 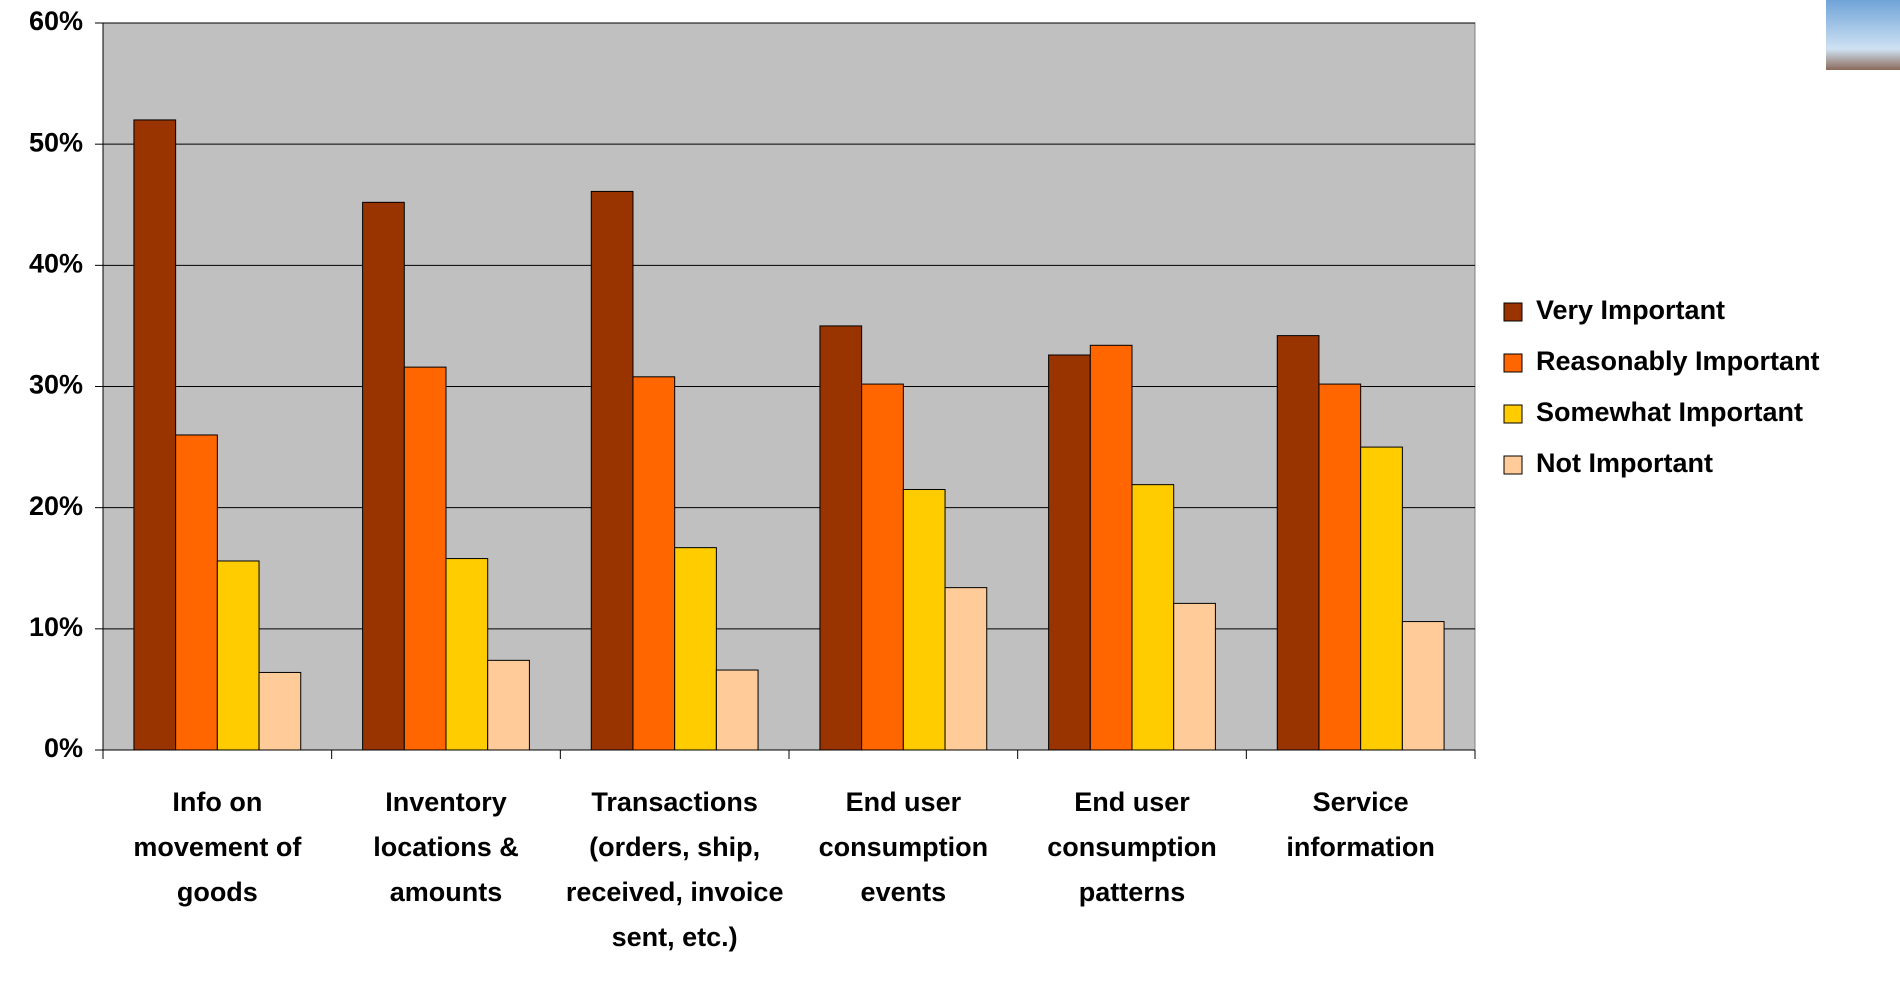 What do you see at coordinates (56, 506) in the screenshot?
I see `y-tick-label: 20%` at bounding box center [56, 506].